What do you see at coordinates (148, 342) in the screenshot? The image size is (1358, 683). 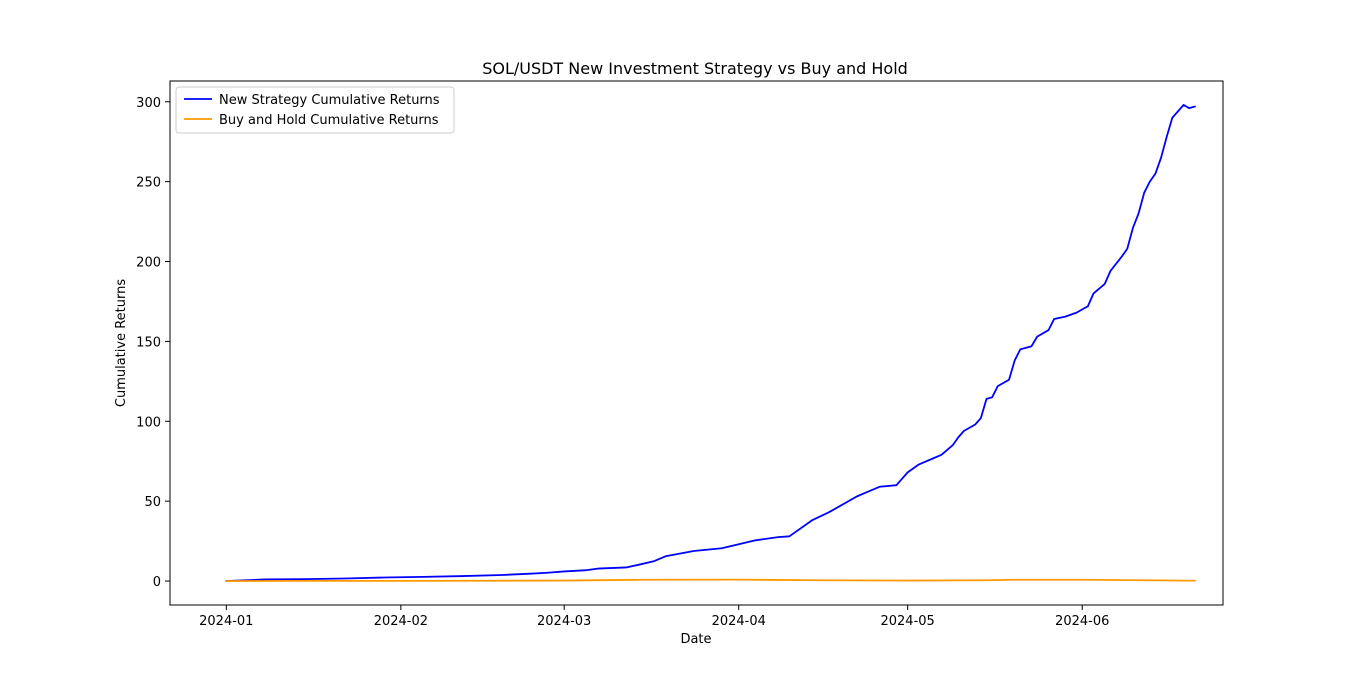 I see `y-tick-label: 150` at bounding box center [148, 342].